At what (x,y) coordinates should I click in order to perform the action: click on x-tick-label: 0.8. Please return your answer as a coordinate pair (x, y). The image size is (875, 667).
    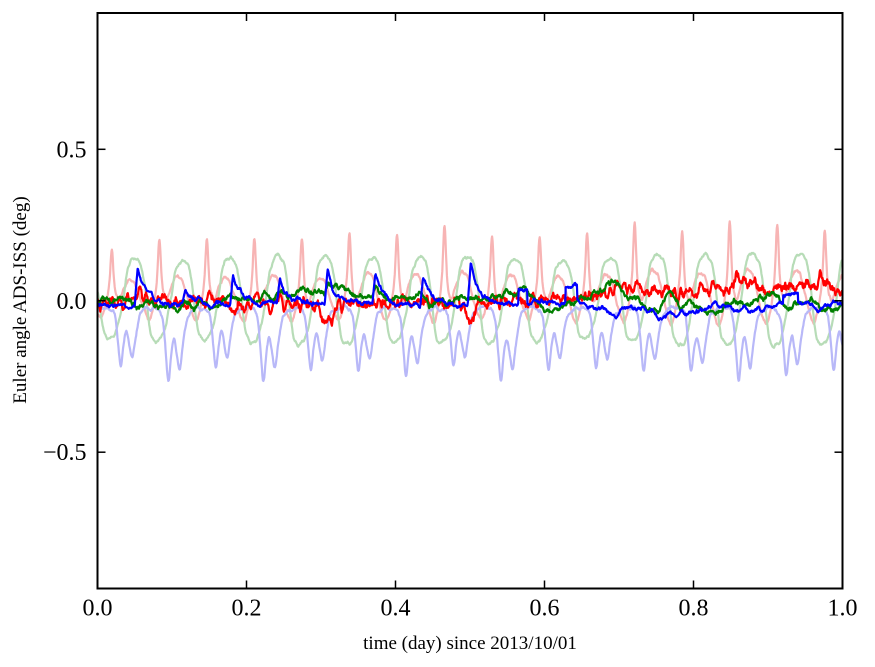
    Looking at the image, I should click on (694, 609).